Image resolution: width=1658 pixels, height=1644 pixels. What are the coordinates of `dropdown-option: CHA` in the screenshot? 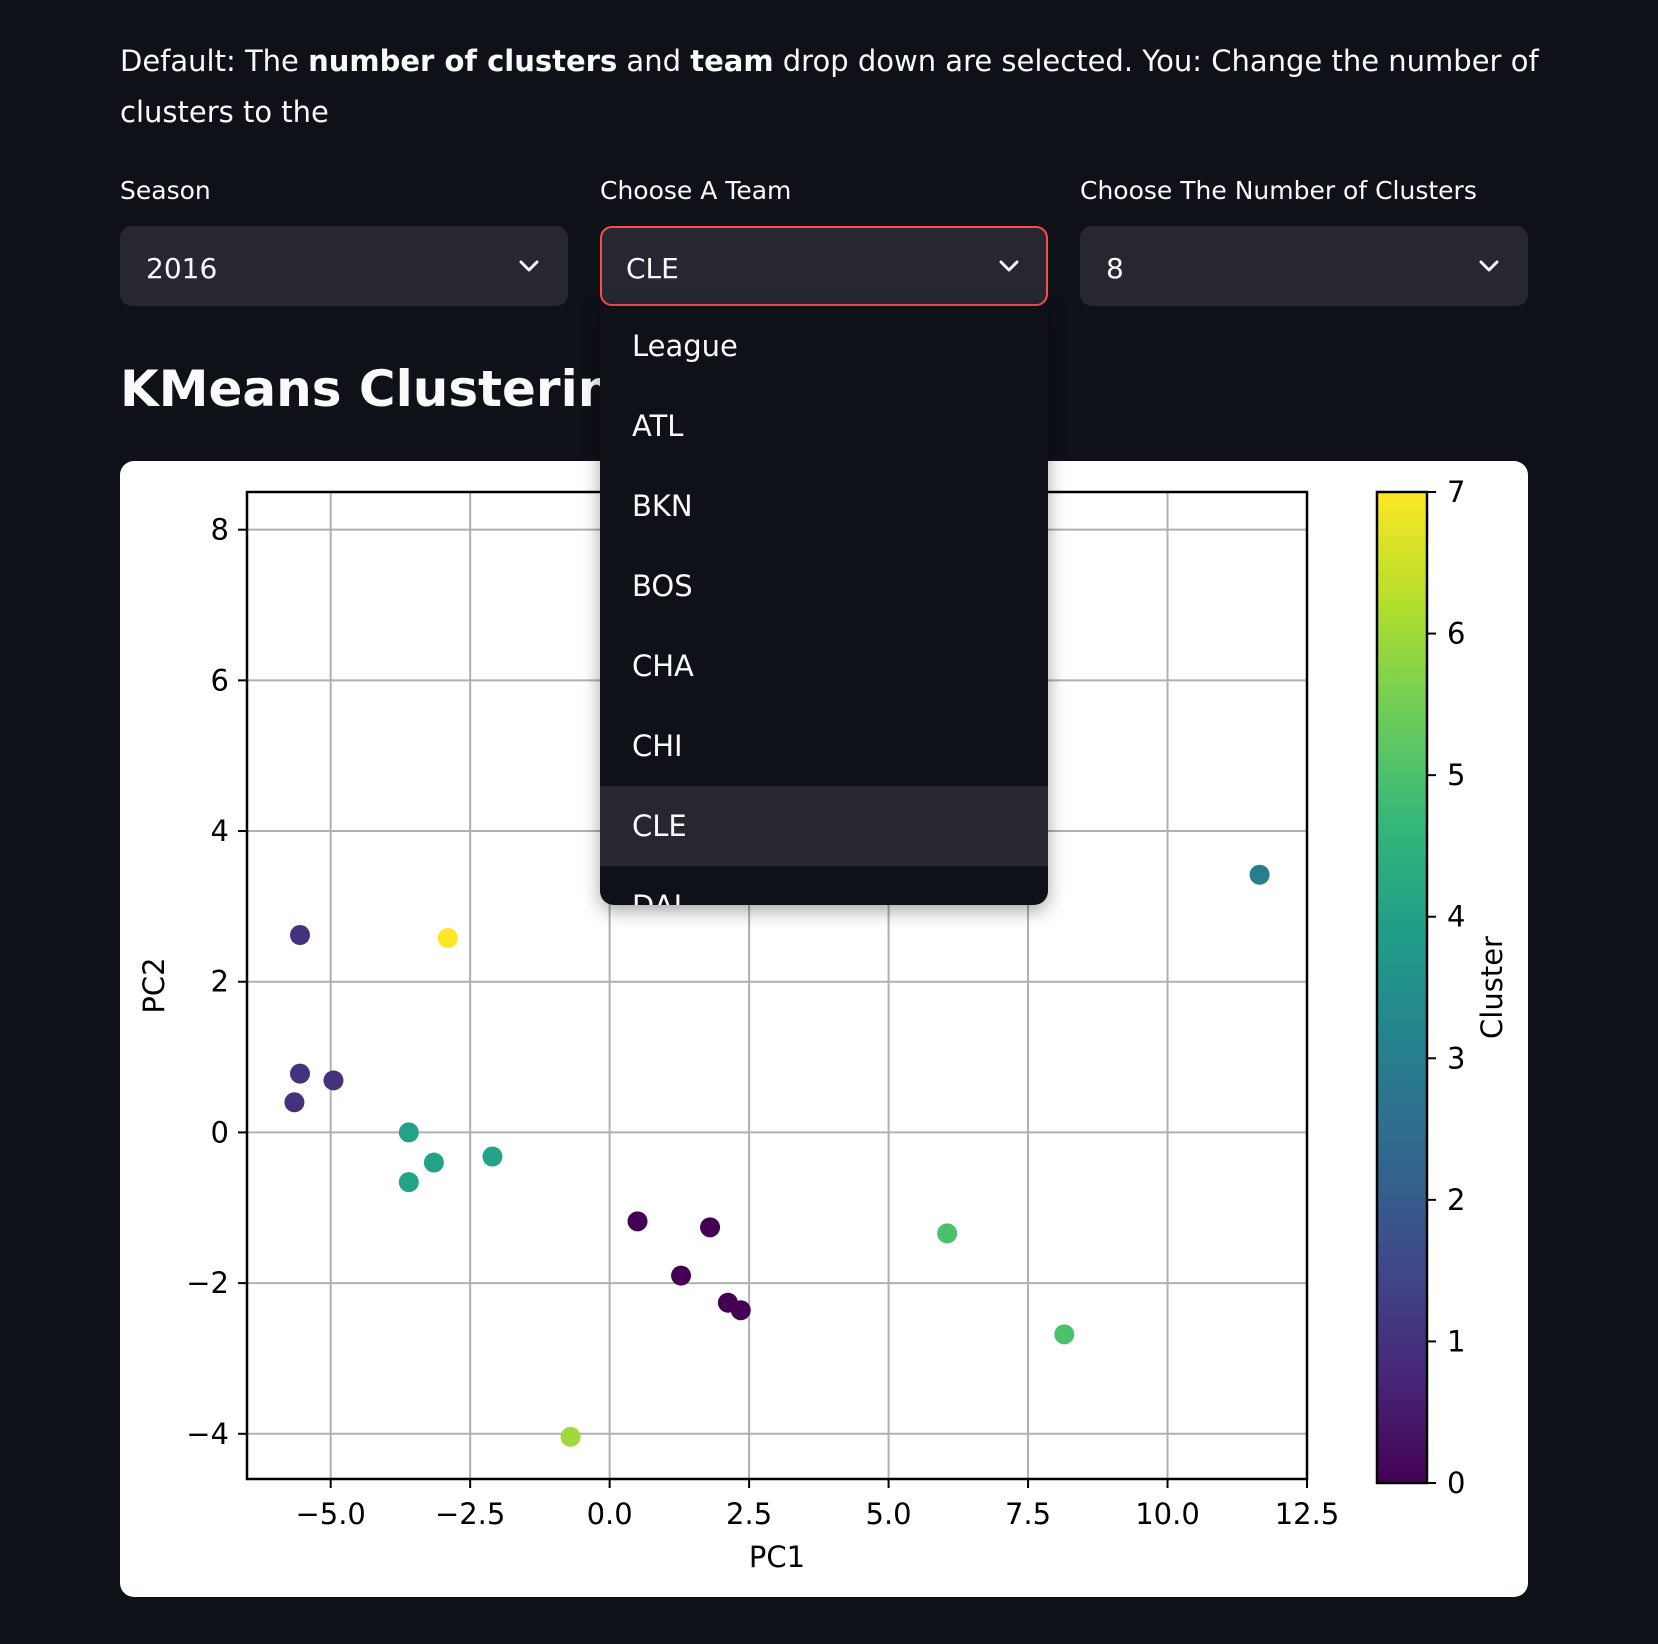 It's located at (663, 666).